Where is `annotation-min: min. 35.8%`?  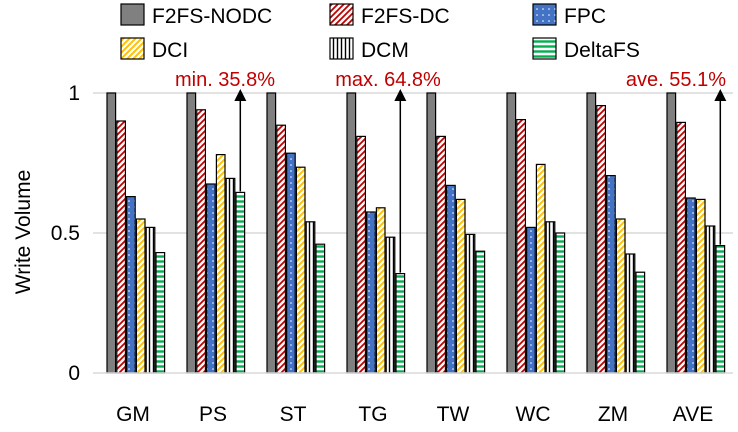
annotation-min: min. 35.8% is located at coordinates (225, 80).